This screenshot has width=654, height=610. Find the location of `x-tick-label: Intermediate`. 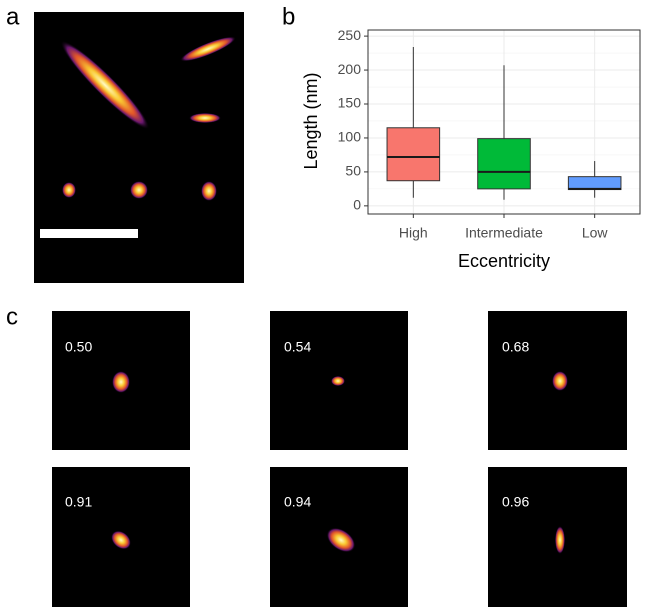

x-tick-label: Intermediate is located at coordinates (504, 233).